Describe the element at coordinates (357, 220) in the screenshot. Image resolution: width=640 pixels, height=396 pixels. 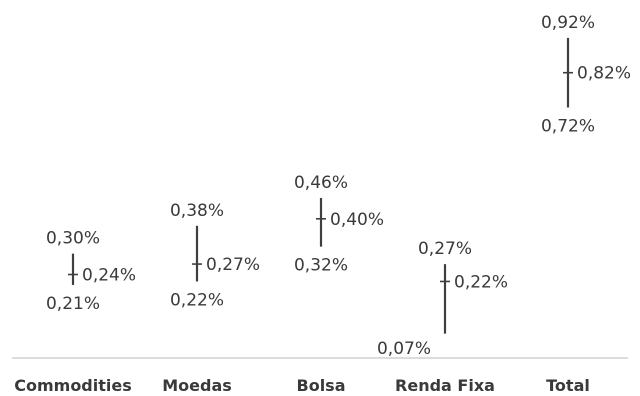
I see `mid-label-bolsa: 0,40%` at that location.